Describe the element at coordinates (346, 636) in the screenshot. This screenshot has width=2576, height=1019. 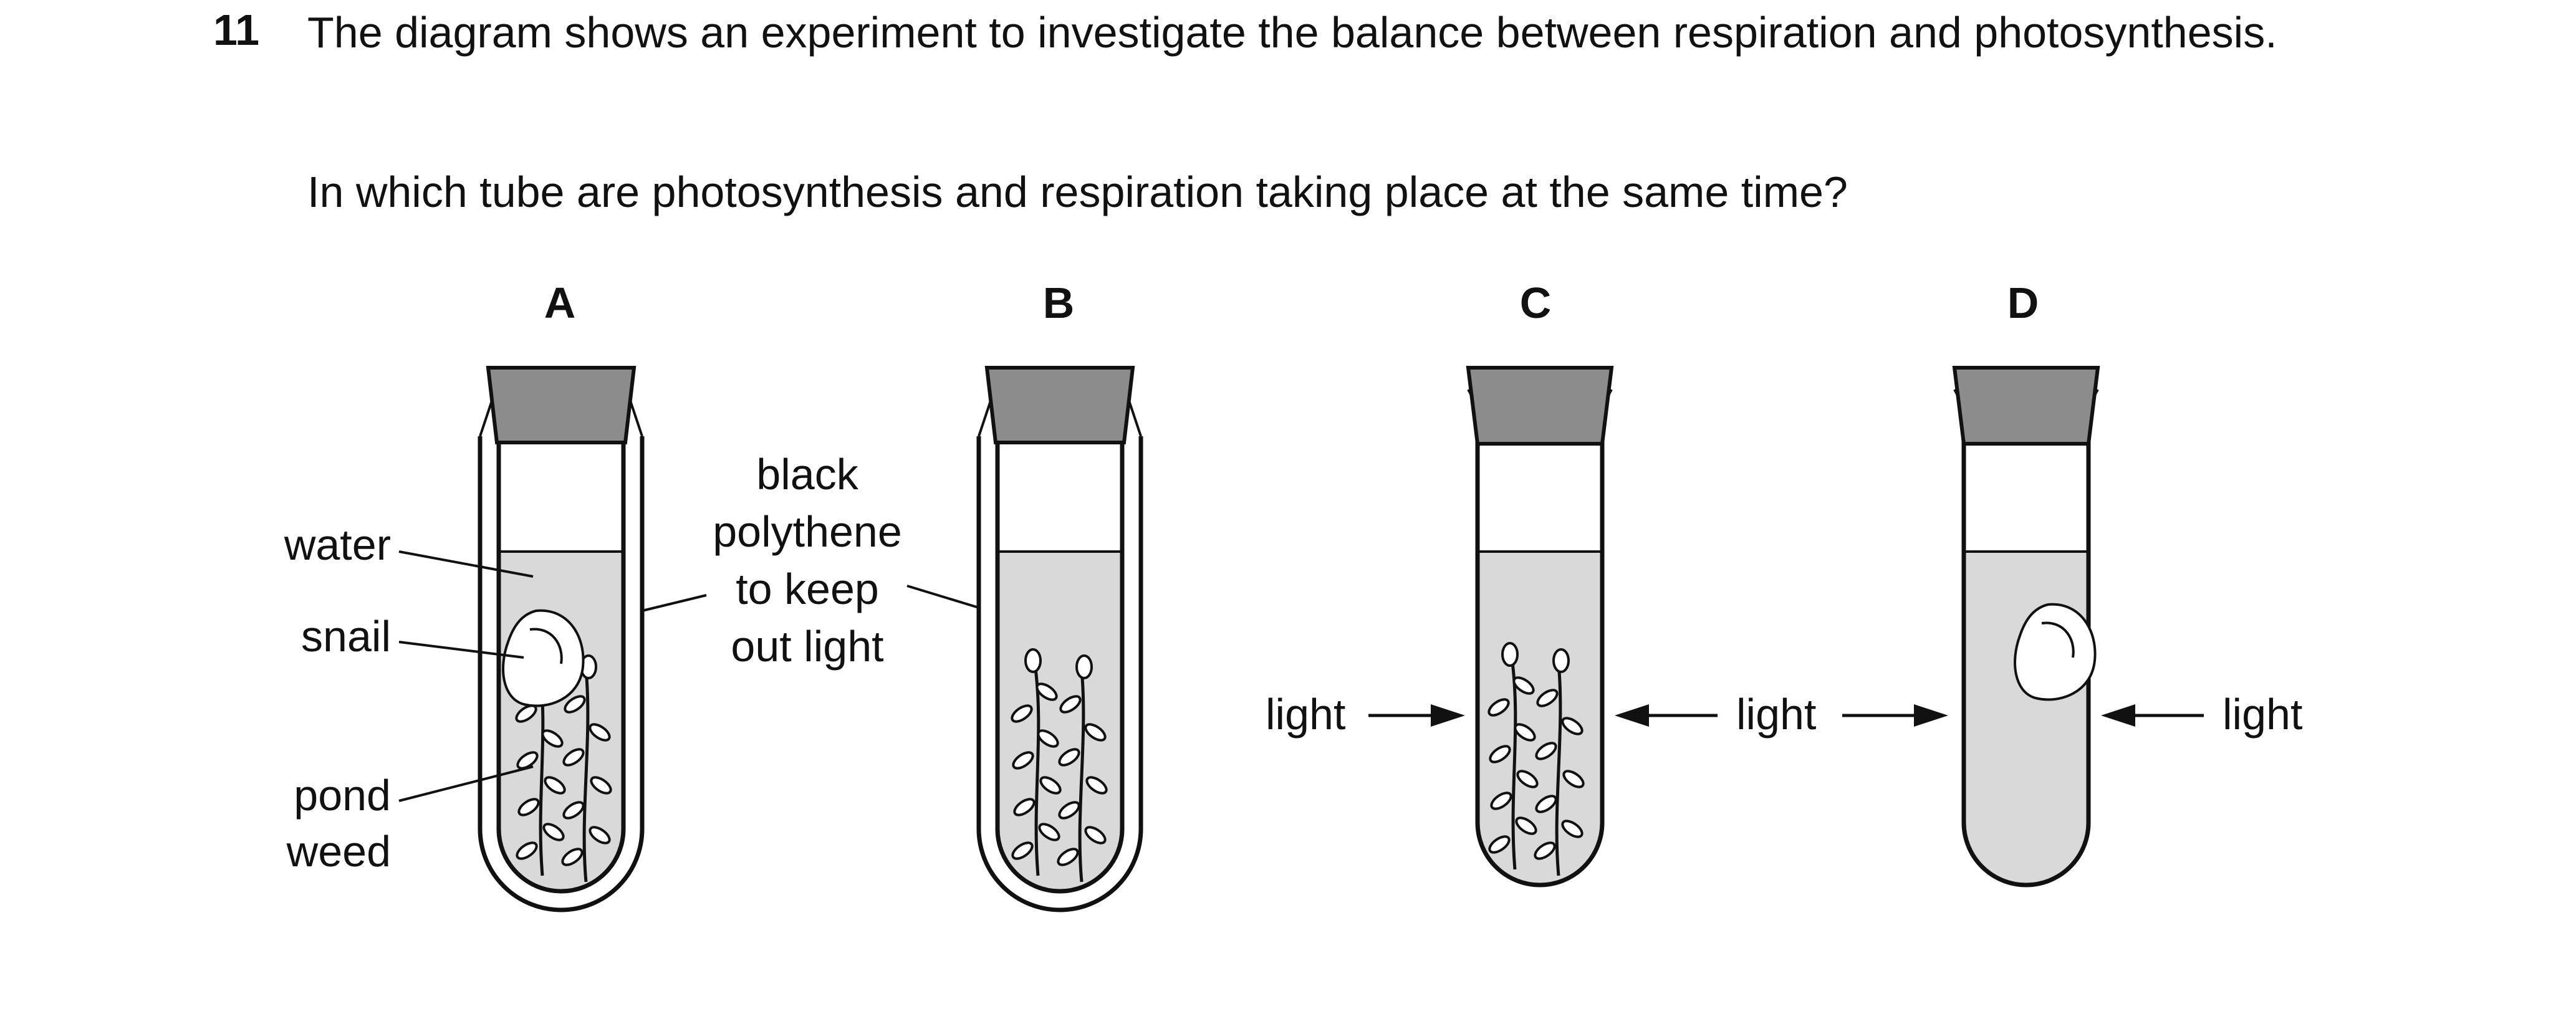
I see `snail-label: snail` at that location.